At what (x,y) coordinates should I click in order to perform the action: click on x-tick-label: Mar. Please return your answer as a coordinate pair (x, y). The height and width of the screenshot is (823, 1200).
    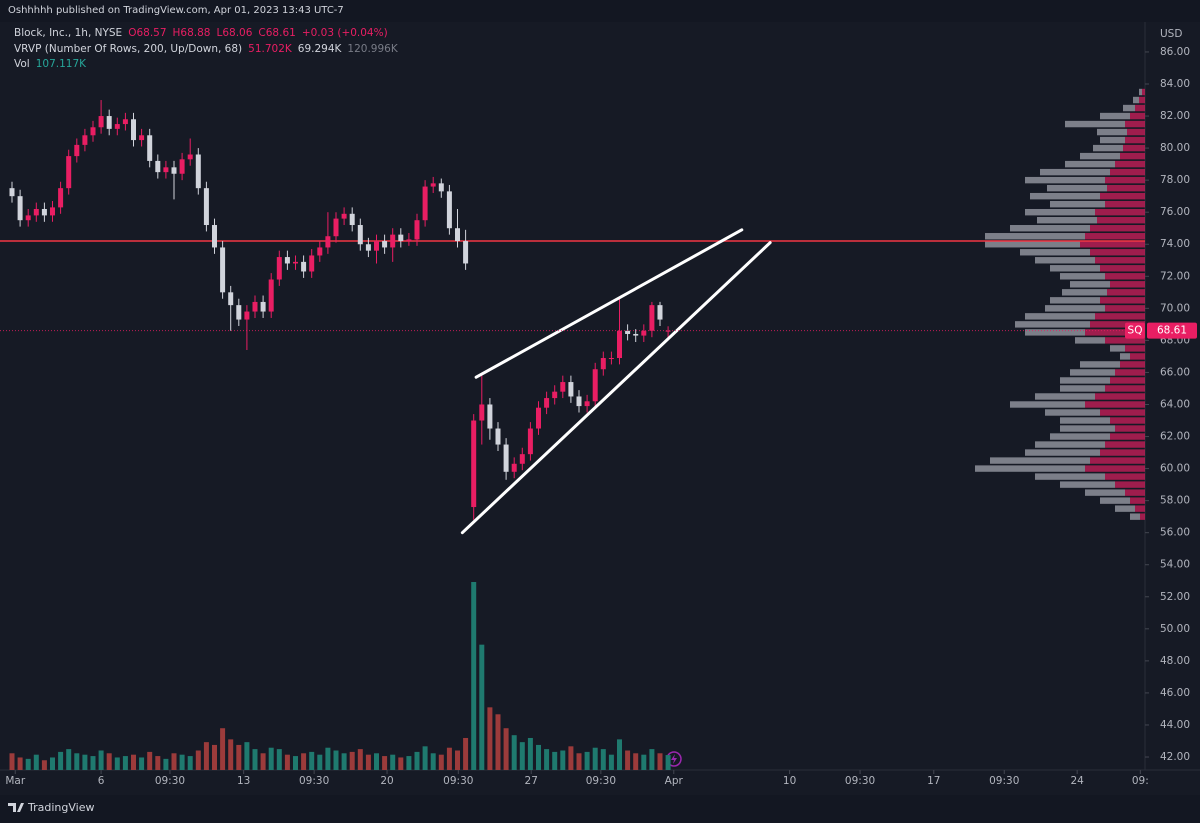
    Looking at the image, I should click on (15, 781).